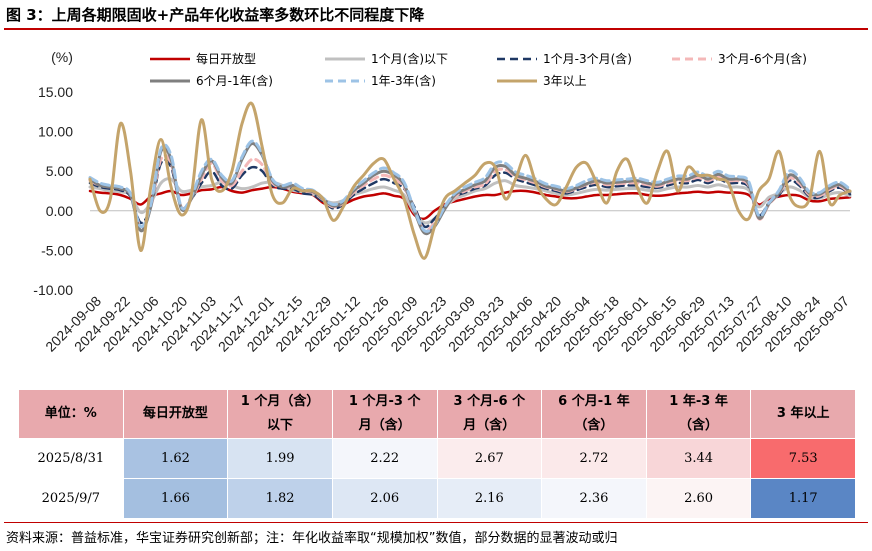  What do you see at coordinates (565, 81) in the screenshot?
I see `legend-label-6: 3年以上` at bounding box center [565, 81].